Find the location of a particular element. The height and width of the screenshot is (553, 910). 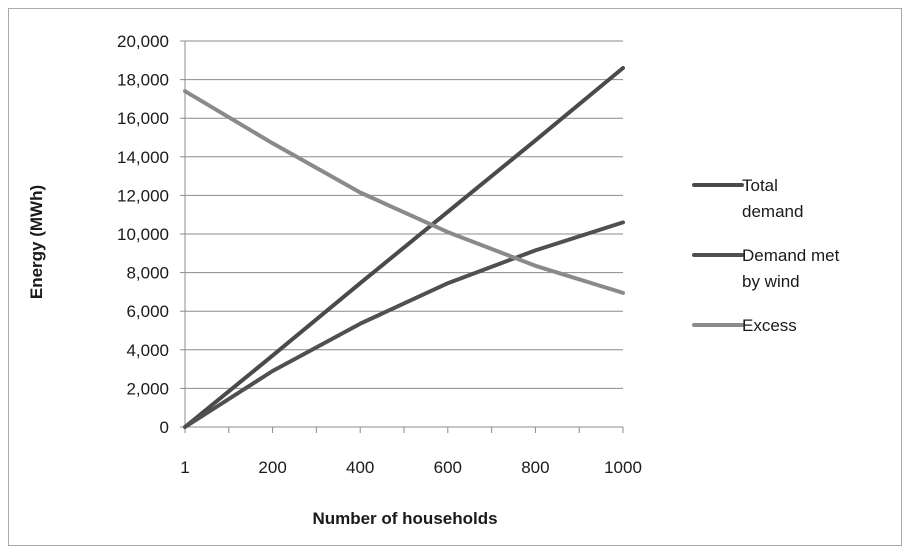

y-axis-title: Energy (MWh) is located at coordinates (36, 242).